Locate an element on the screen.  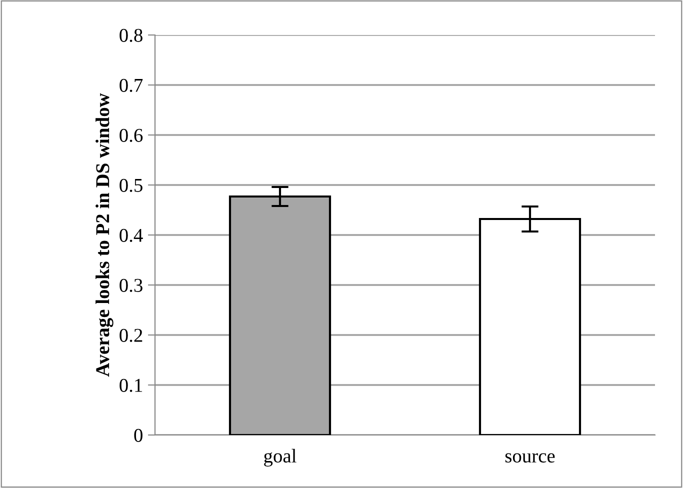
x-tick-label: source is located at coordinates (530, 458).